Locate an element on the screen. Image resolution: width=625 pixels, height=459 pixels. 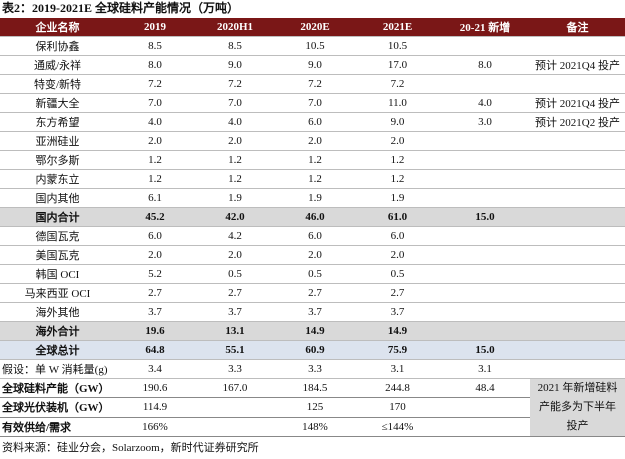
value-cell: 61.0 is located at coordinates (397, 217).